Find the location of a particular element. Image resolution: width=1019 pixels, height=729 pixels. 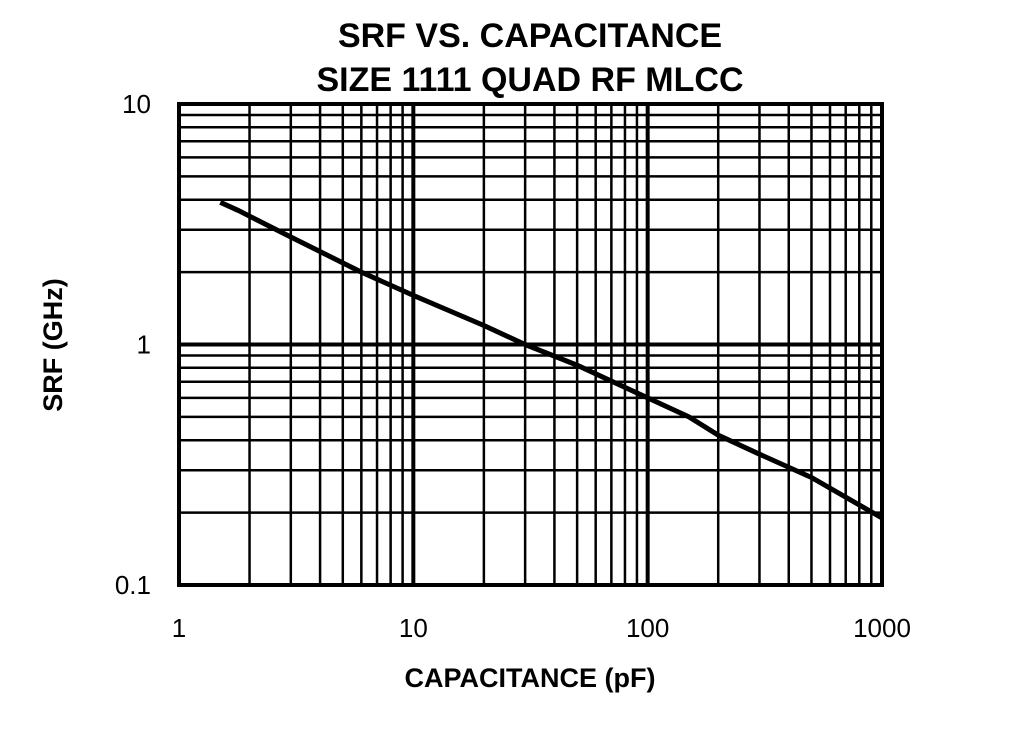

chart-title: SRF VS. CAPACITANCE is located at coordinates (530, 36).